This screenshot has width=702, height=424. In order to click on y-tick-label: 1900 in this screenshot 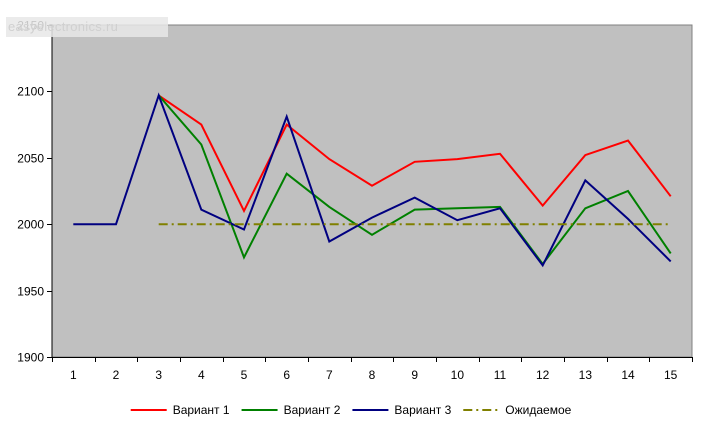, I will do `click(30, 358)`.